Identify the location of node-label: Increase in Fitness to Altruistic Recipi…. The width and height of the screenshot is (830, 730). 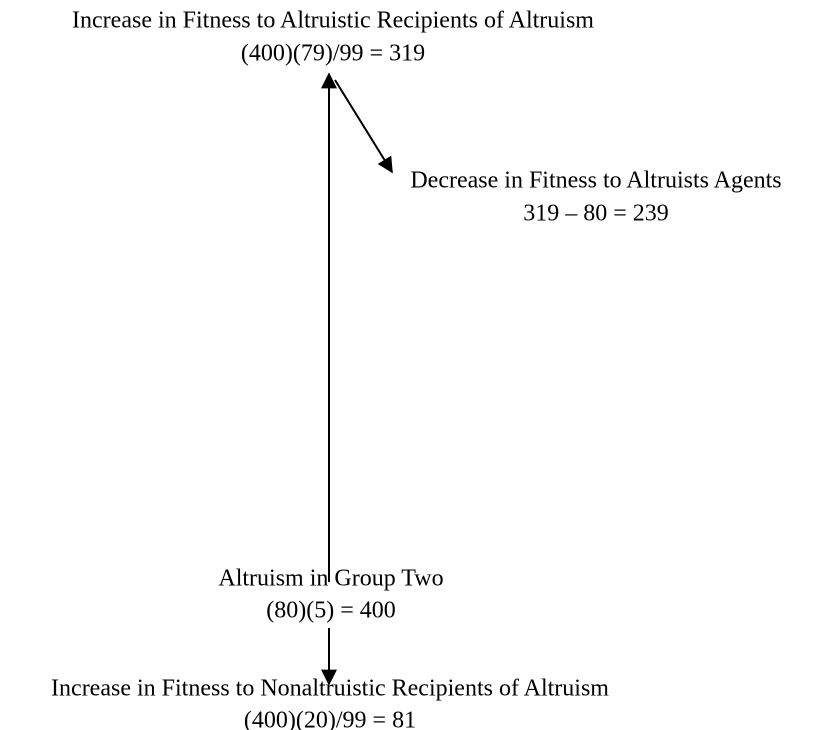
(333, 21).